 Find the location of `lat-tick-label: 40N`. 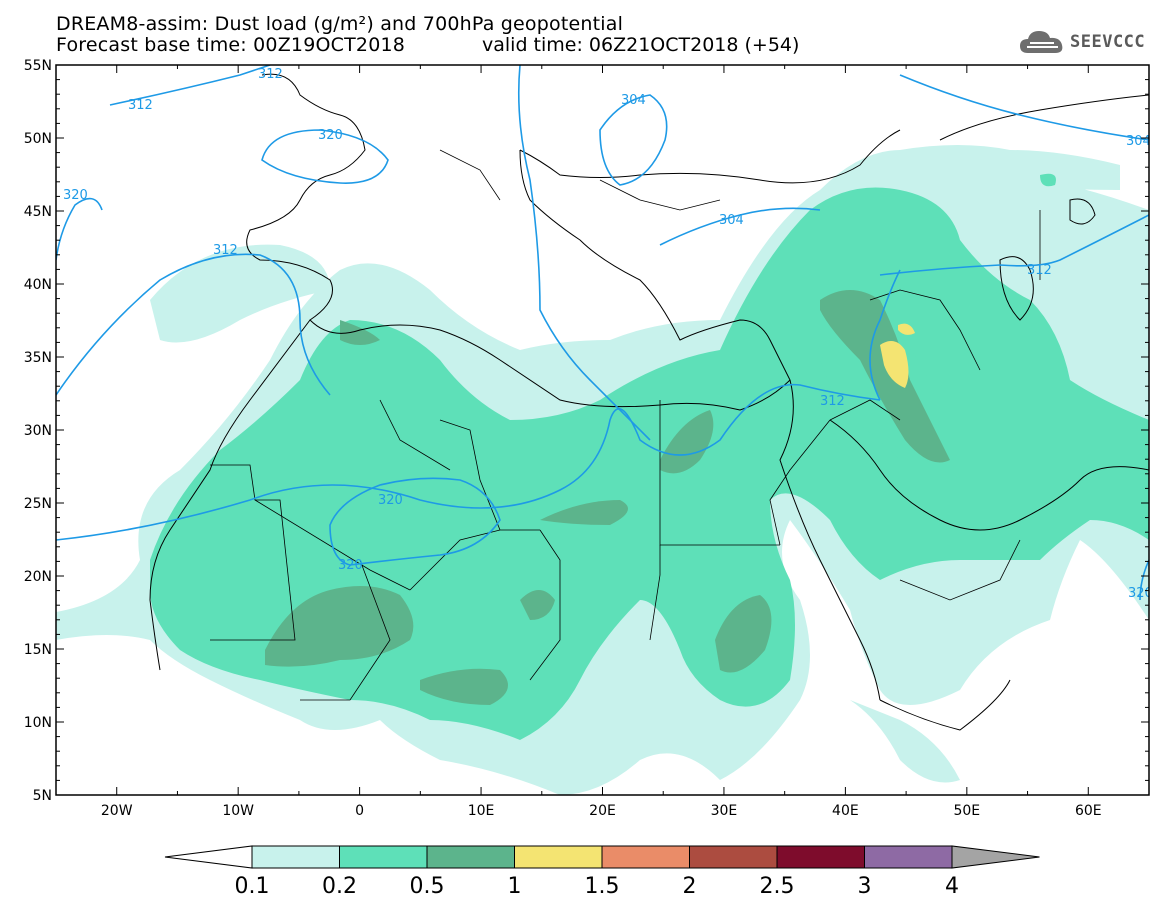

lat-tick-label: 40N is located at coordinates (38, 285).